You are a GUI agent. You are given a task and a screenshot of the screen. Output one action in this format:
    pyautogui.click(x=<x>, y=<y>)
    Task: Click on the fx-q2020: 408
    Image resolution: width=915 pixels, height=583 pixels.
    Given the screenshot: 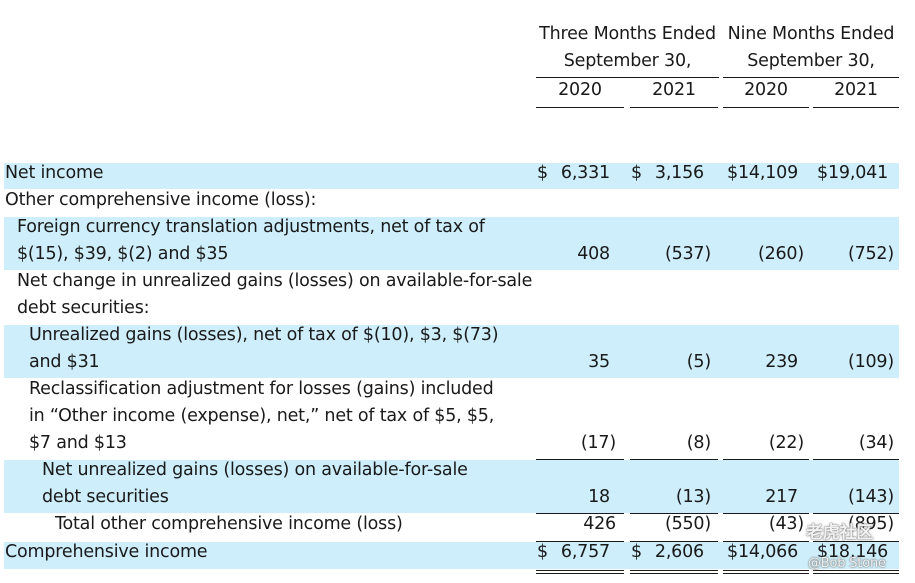 What is the action you would take?
    pyautogui.click(x=593, y=254)
    